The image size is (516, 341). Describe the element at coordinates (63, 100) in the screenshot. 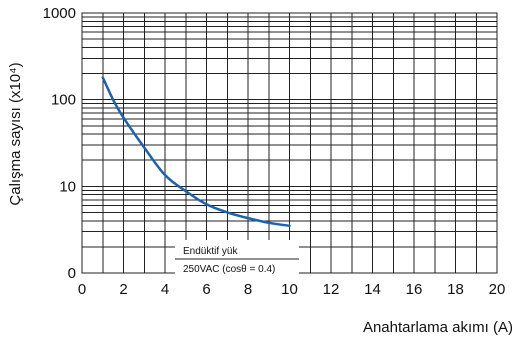

I see `y-tick-label: 100` at that location.